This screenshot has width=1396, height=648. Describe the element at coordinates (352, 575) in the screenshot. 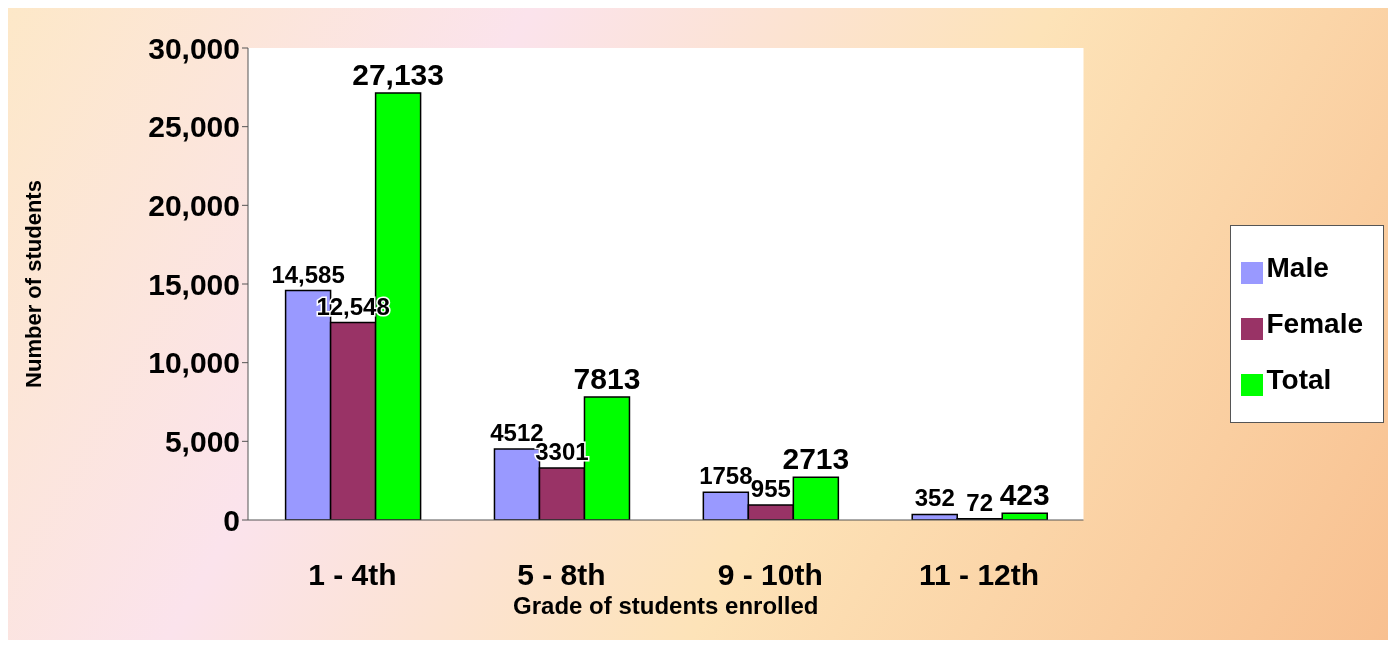

I see `x-tick-label: 1 - 4th` at that location.